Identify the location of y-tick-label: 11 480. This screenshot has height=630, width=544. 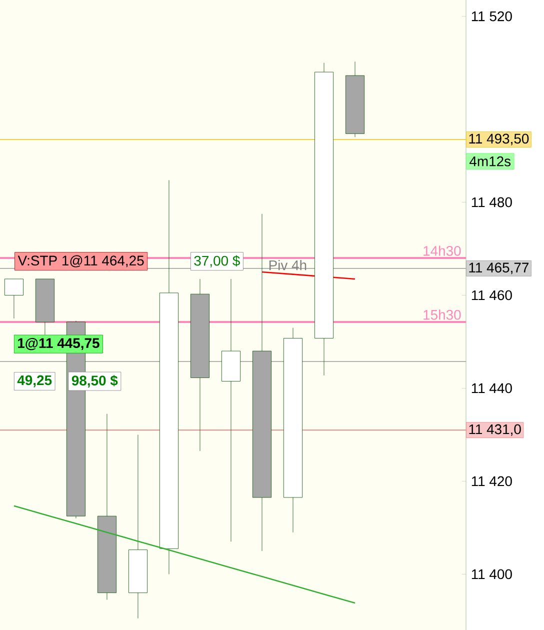
(492, 202).